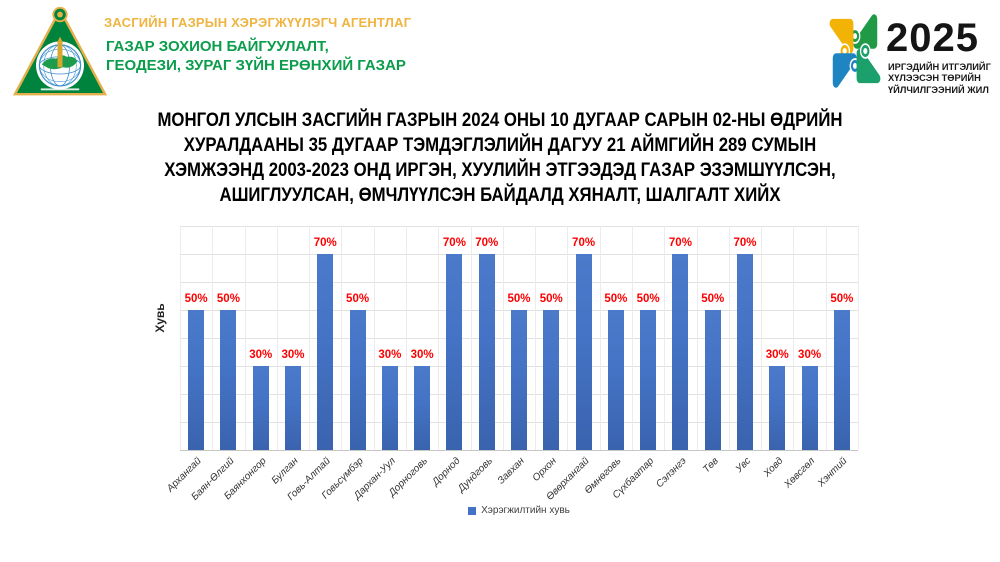 The image size is (1000, 562). I want to click on bar-Булган, so click(293, 408).